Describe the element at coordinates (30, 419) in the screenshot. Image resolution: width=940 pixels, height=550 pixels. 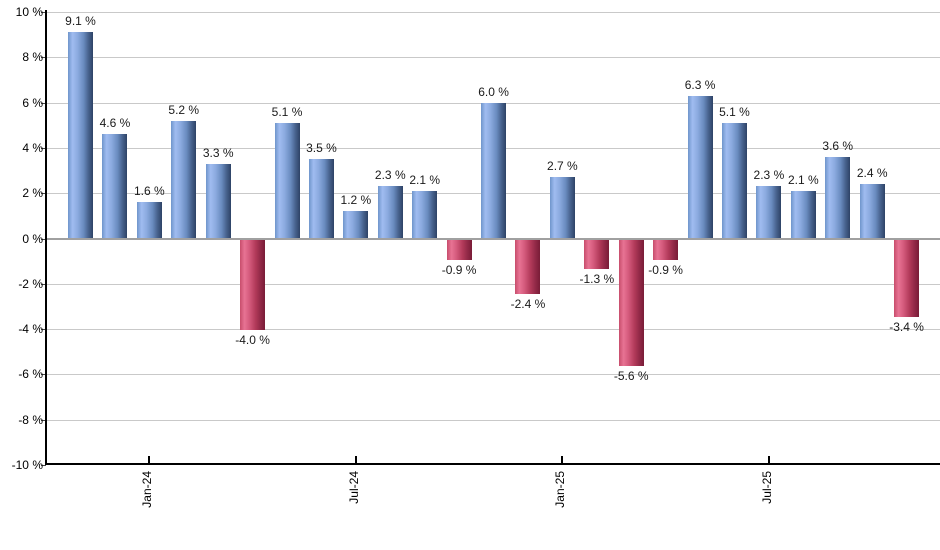
I see `y-axis-tick-label: -8 %` at that location.